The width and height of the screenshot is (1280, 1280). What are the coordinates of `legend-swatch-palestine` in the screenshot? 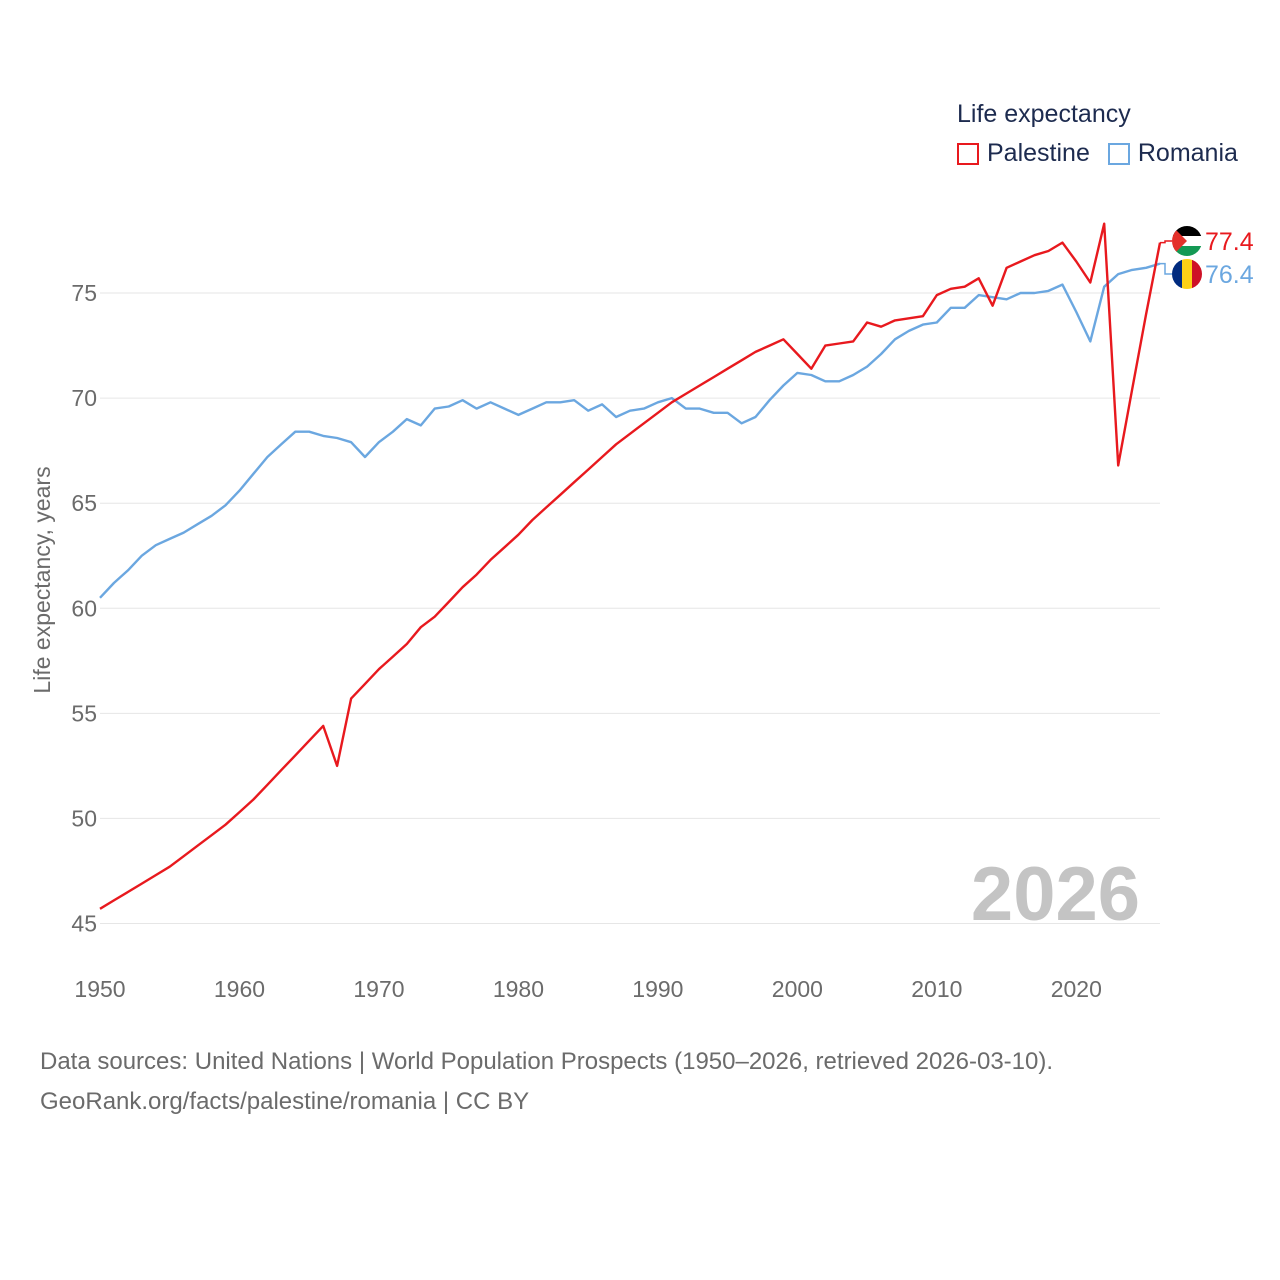 It's located at (968, 153).